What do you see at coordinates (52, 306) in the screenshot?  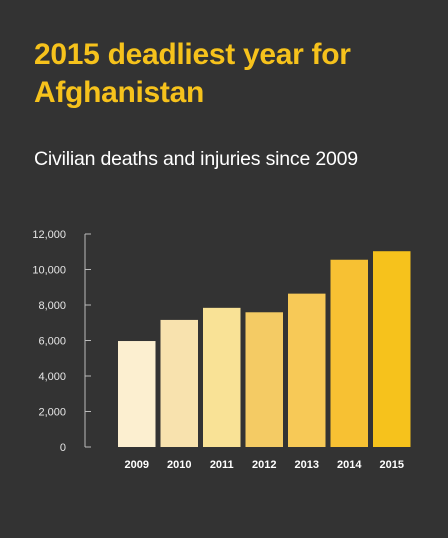 I see `y-tick-label: 8,000` at bounding box center [52, 306].